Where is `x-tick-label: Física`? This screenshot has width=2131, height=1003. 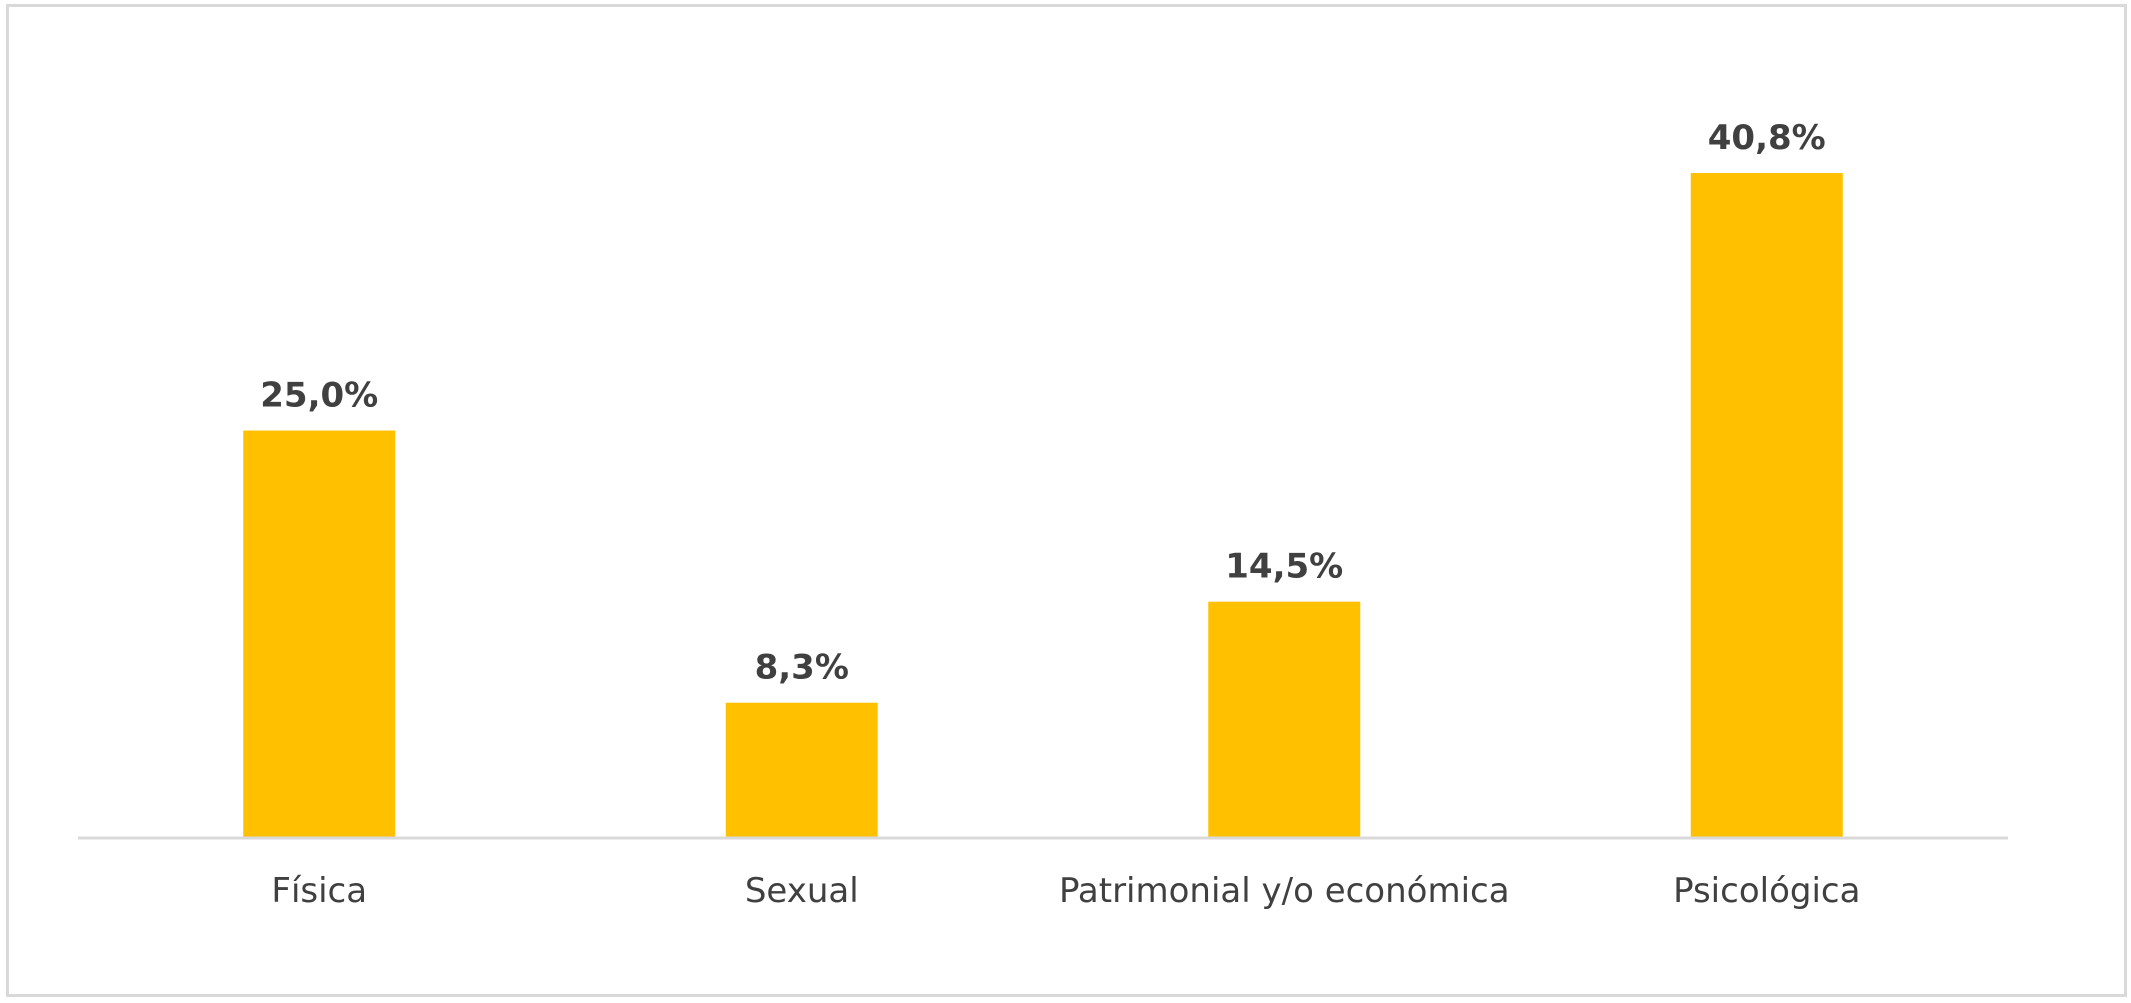
x-tick-label: Física is located at coordinates (319, 891).